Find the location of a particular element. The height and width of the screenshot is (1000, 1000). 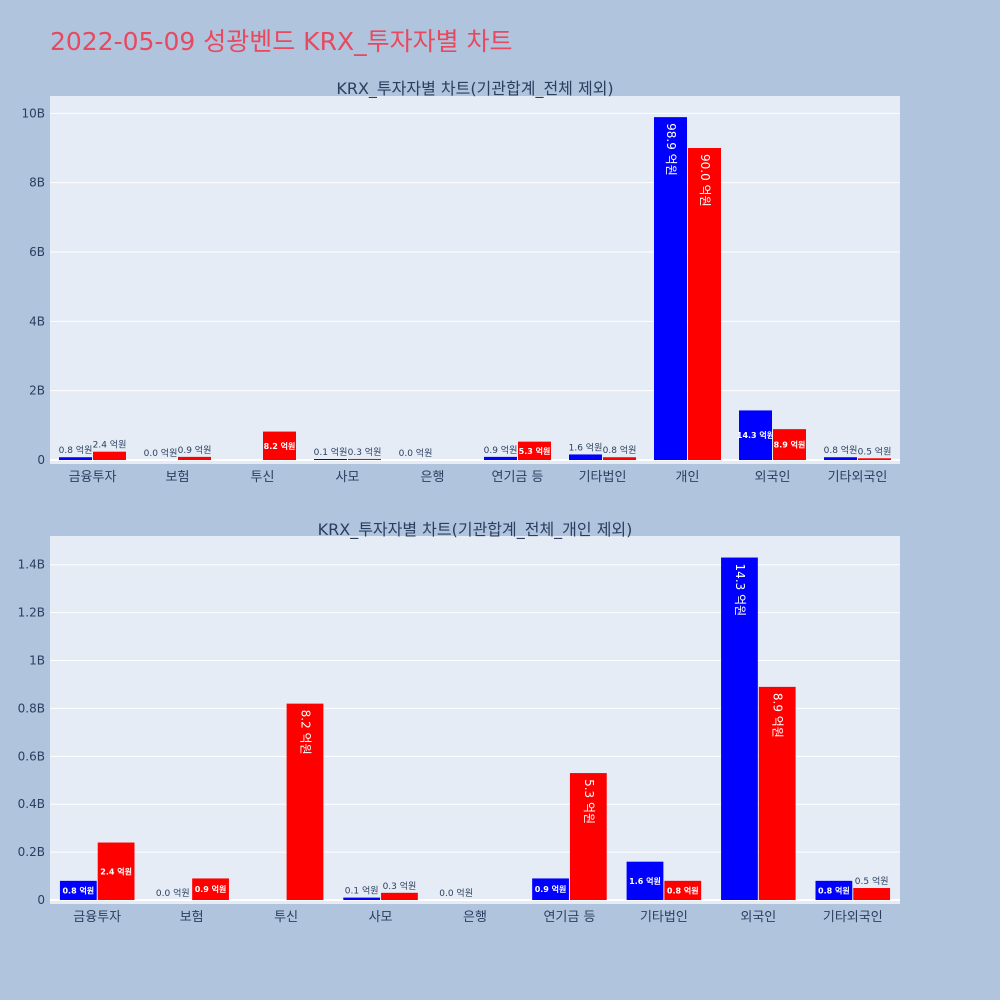

page-title: 2022-05-09 성광벤드 KRX_투자자별 차트 is located at coordinates (281, 41).